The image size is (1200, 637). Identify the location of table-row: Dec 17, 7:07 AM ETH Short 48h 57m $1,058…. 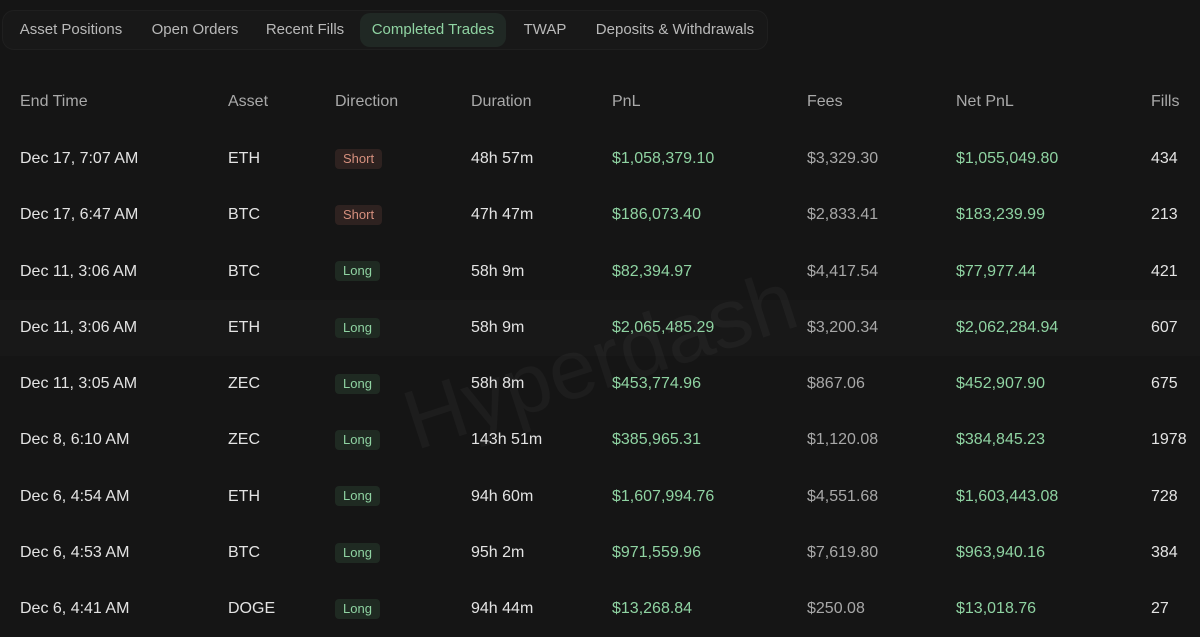
(600, 159).